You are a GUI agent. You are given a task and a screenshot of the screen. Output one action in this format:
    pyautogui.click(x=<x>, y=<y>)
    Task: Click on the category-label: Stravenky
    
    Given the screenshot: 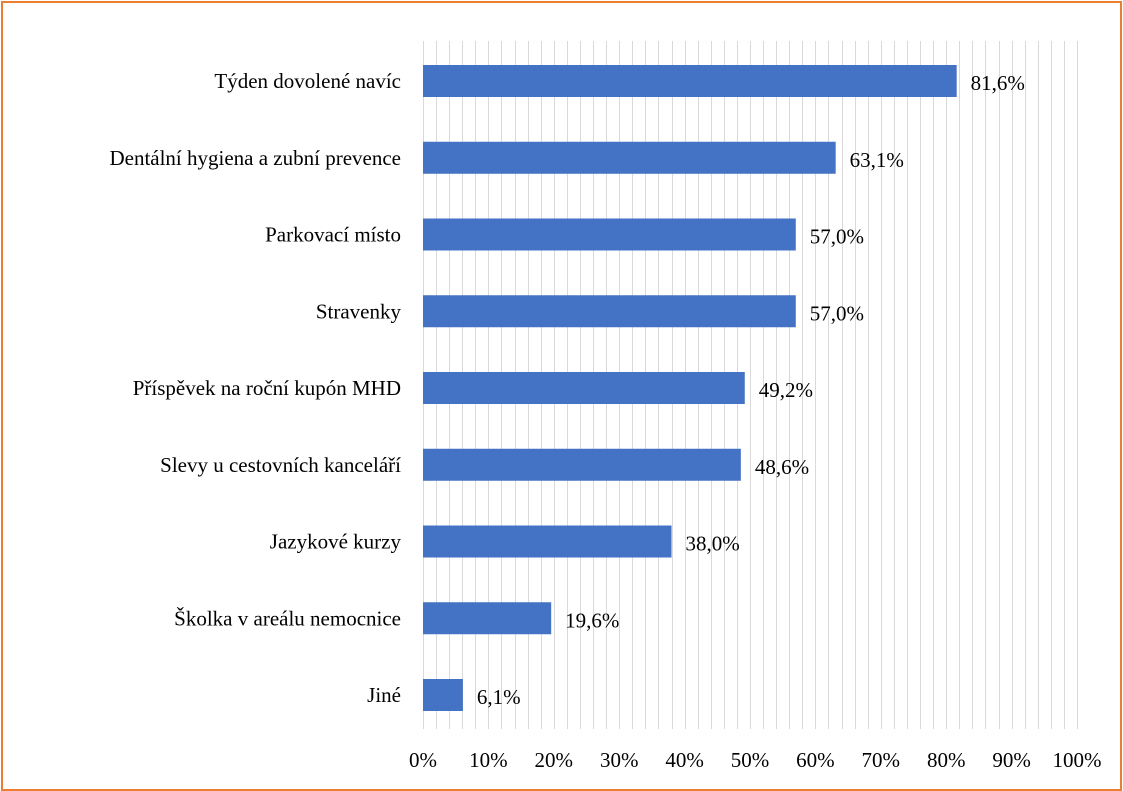 What is the action you would take?
    pyautogui.click(x=359, y=311)
    